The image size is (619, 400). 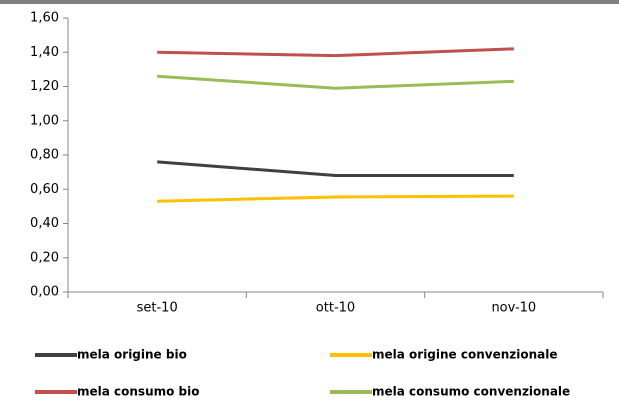 What do you see at coordinates (335, 308) in the screenshot?
I see `x-tick-label: ott-10` at bounding box center [335, 308].